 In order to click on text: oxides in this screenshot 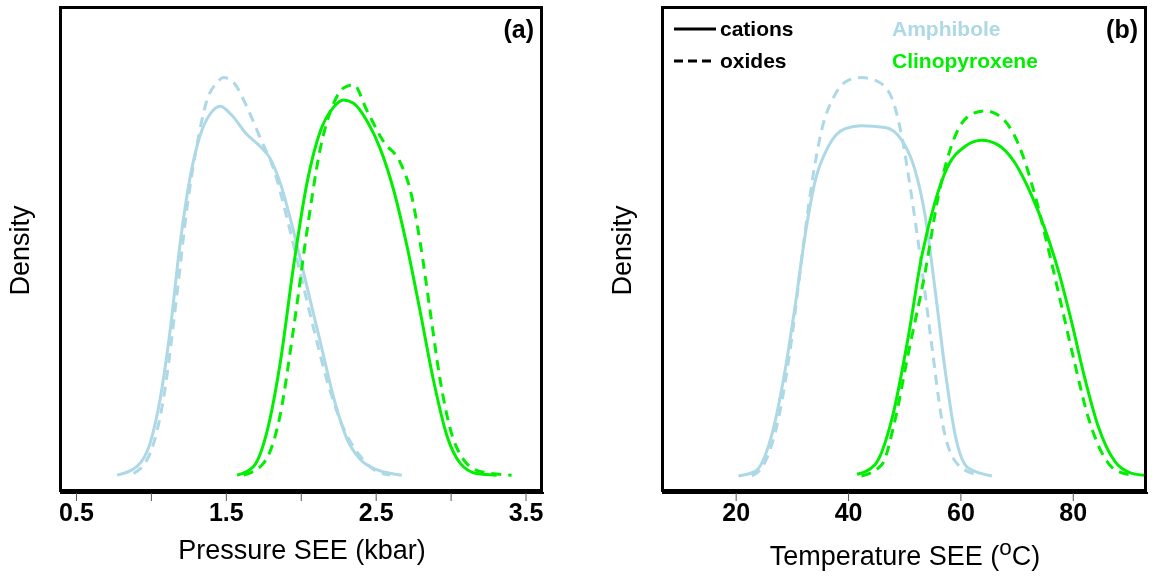, I will do `click(753, 61)`.